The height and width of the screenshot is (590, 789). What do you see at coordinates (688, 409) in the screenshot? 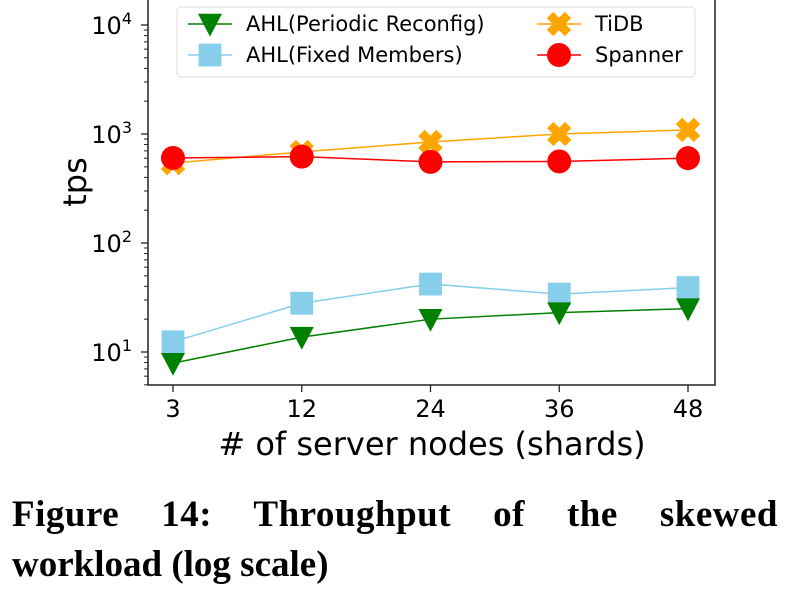
I see `x-tick-label: 48` at bounding box center [688, 409].